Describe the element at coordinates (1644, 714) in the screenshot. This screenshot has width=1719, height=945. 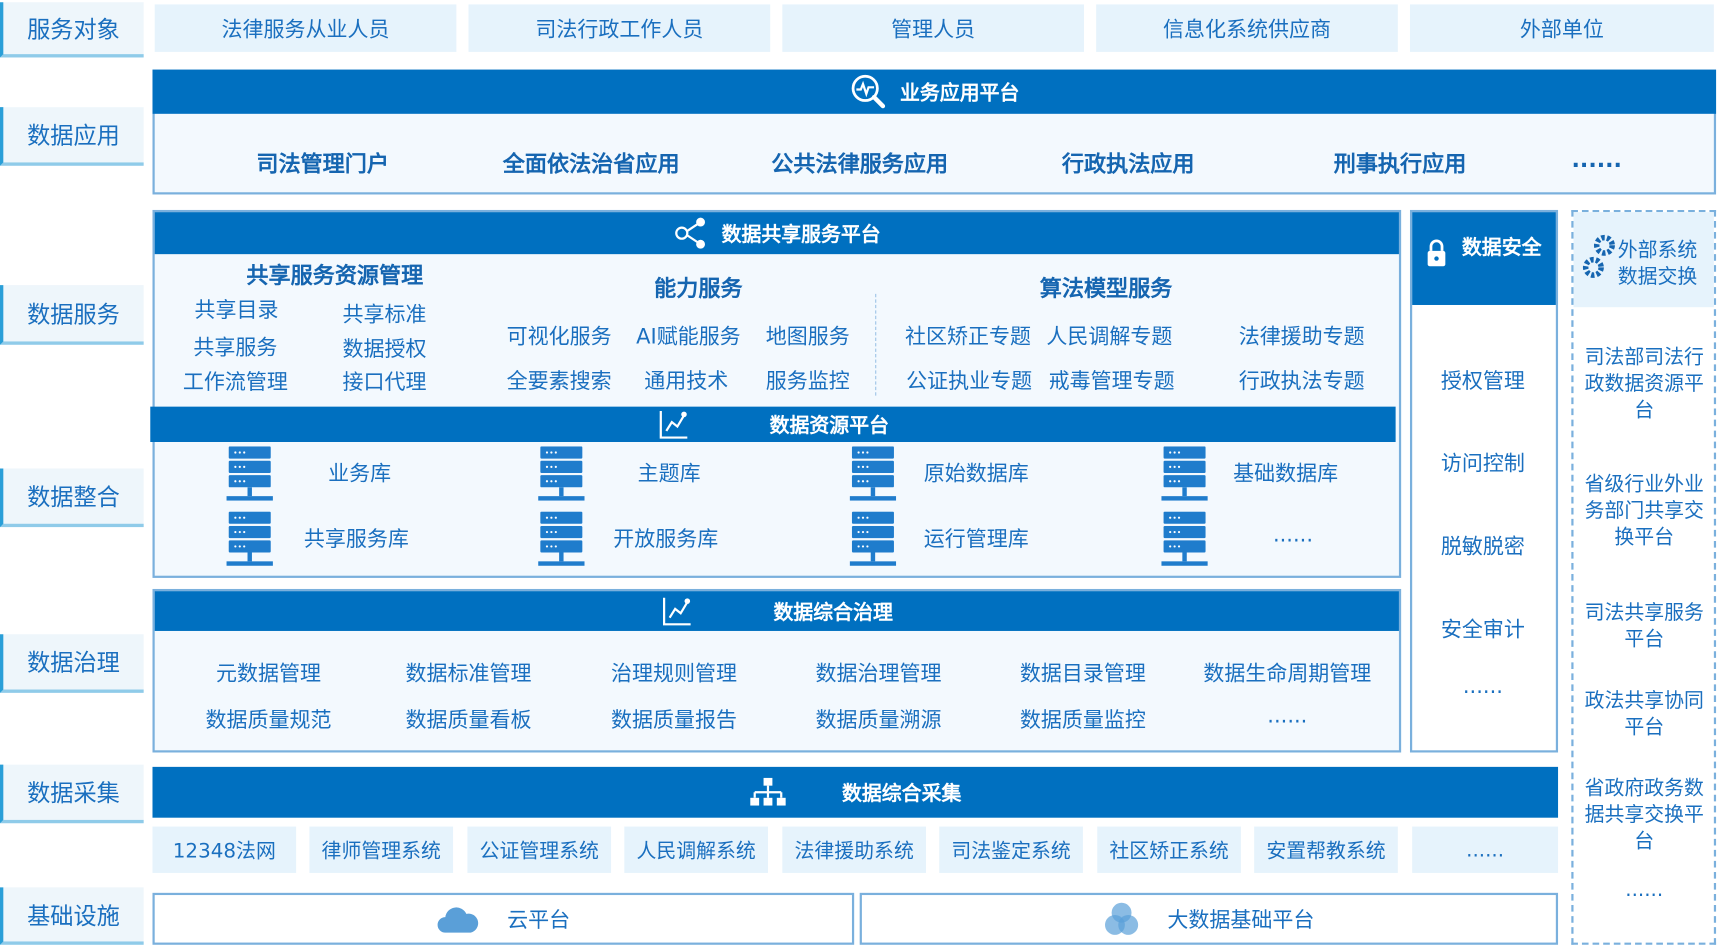
I see `external-item: 政法共享协同平台` at that location.